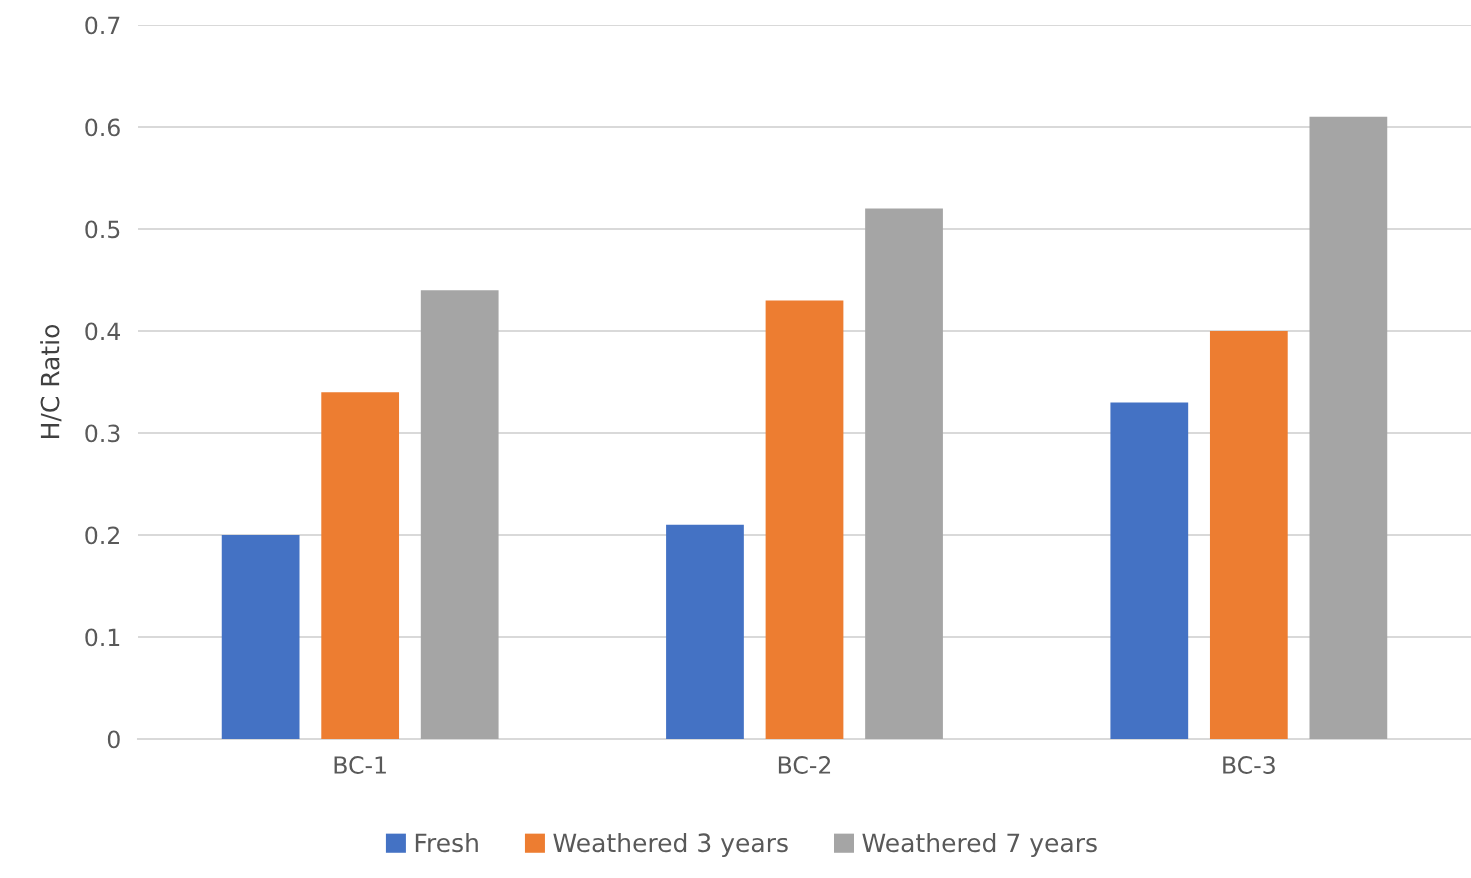 The width and height of the screenshot is (1471, 878). What do you see at coordinates (113, 739) in the screenshot?
I see `y-tick-label: 0` at bounding box center [113, 739].